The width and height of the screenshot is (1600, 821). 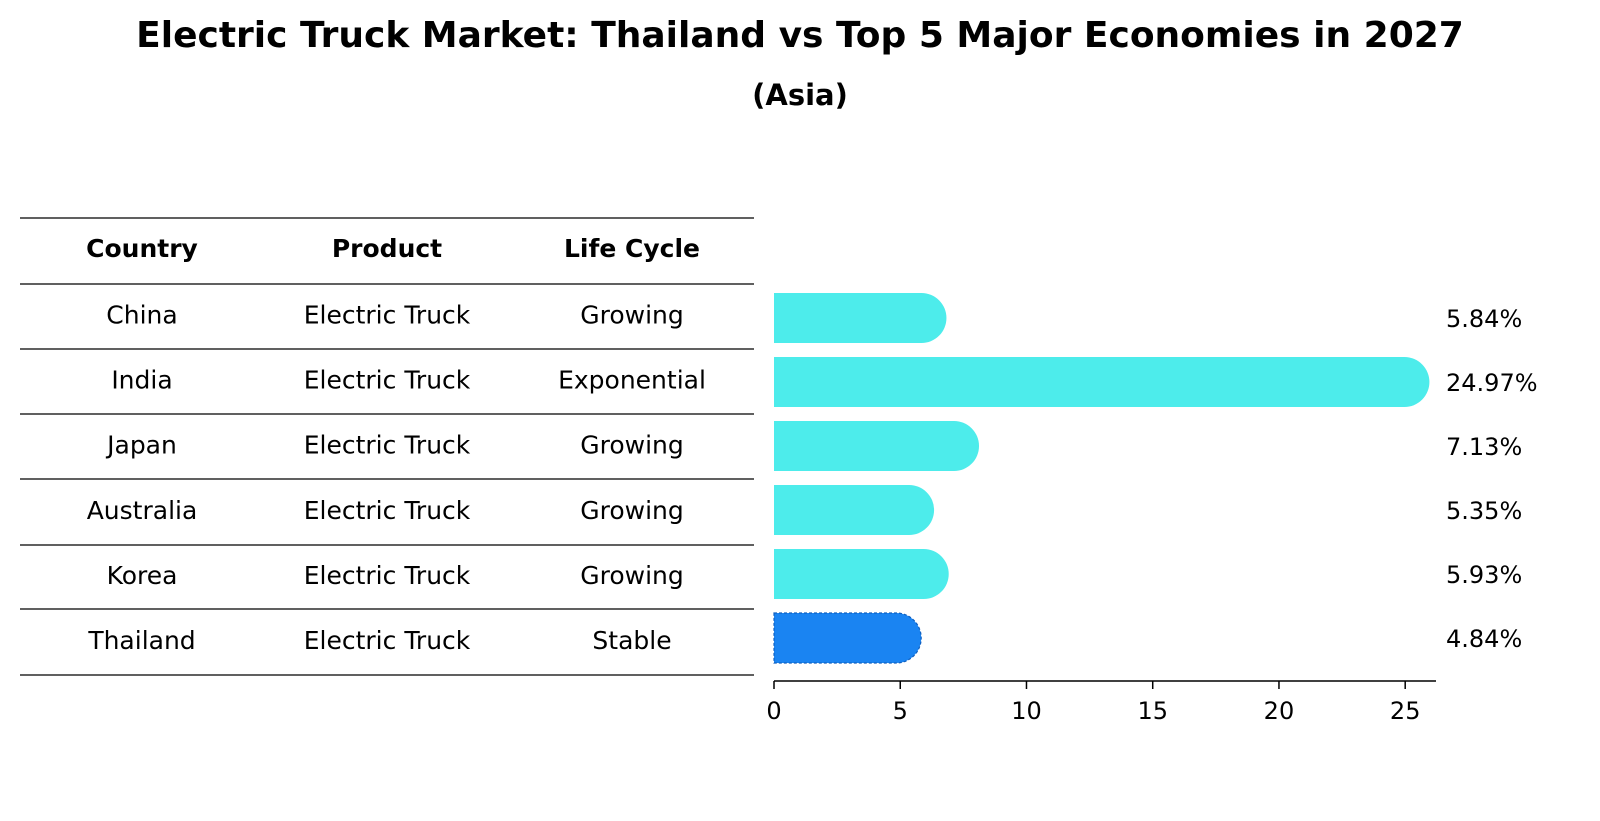 What do you see at coordinates (1492, 383) in the screenshot?
I see `value-label: 24.97%` at bounding box center [1492, 383].